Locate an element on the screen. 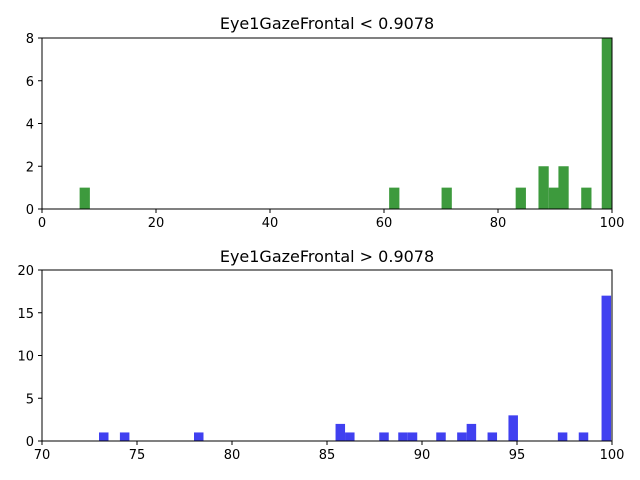  x-tick-label: 90 is located at coordinates (422, 455).